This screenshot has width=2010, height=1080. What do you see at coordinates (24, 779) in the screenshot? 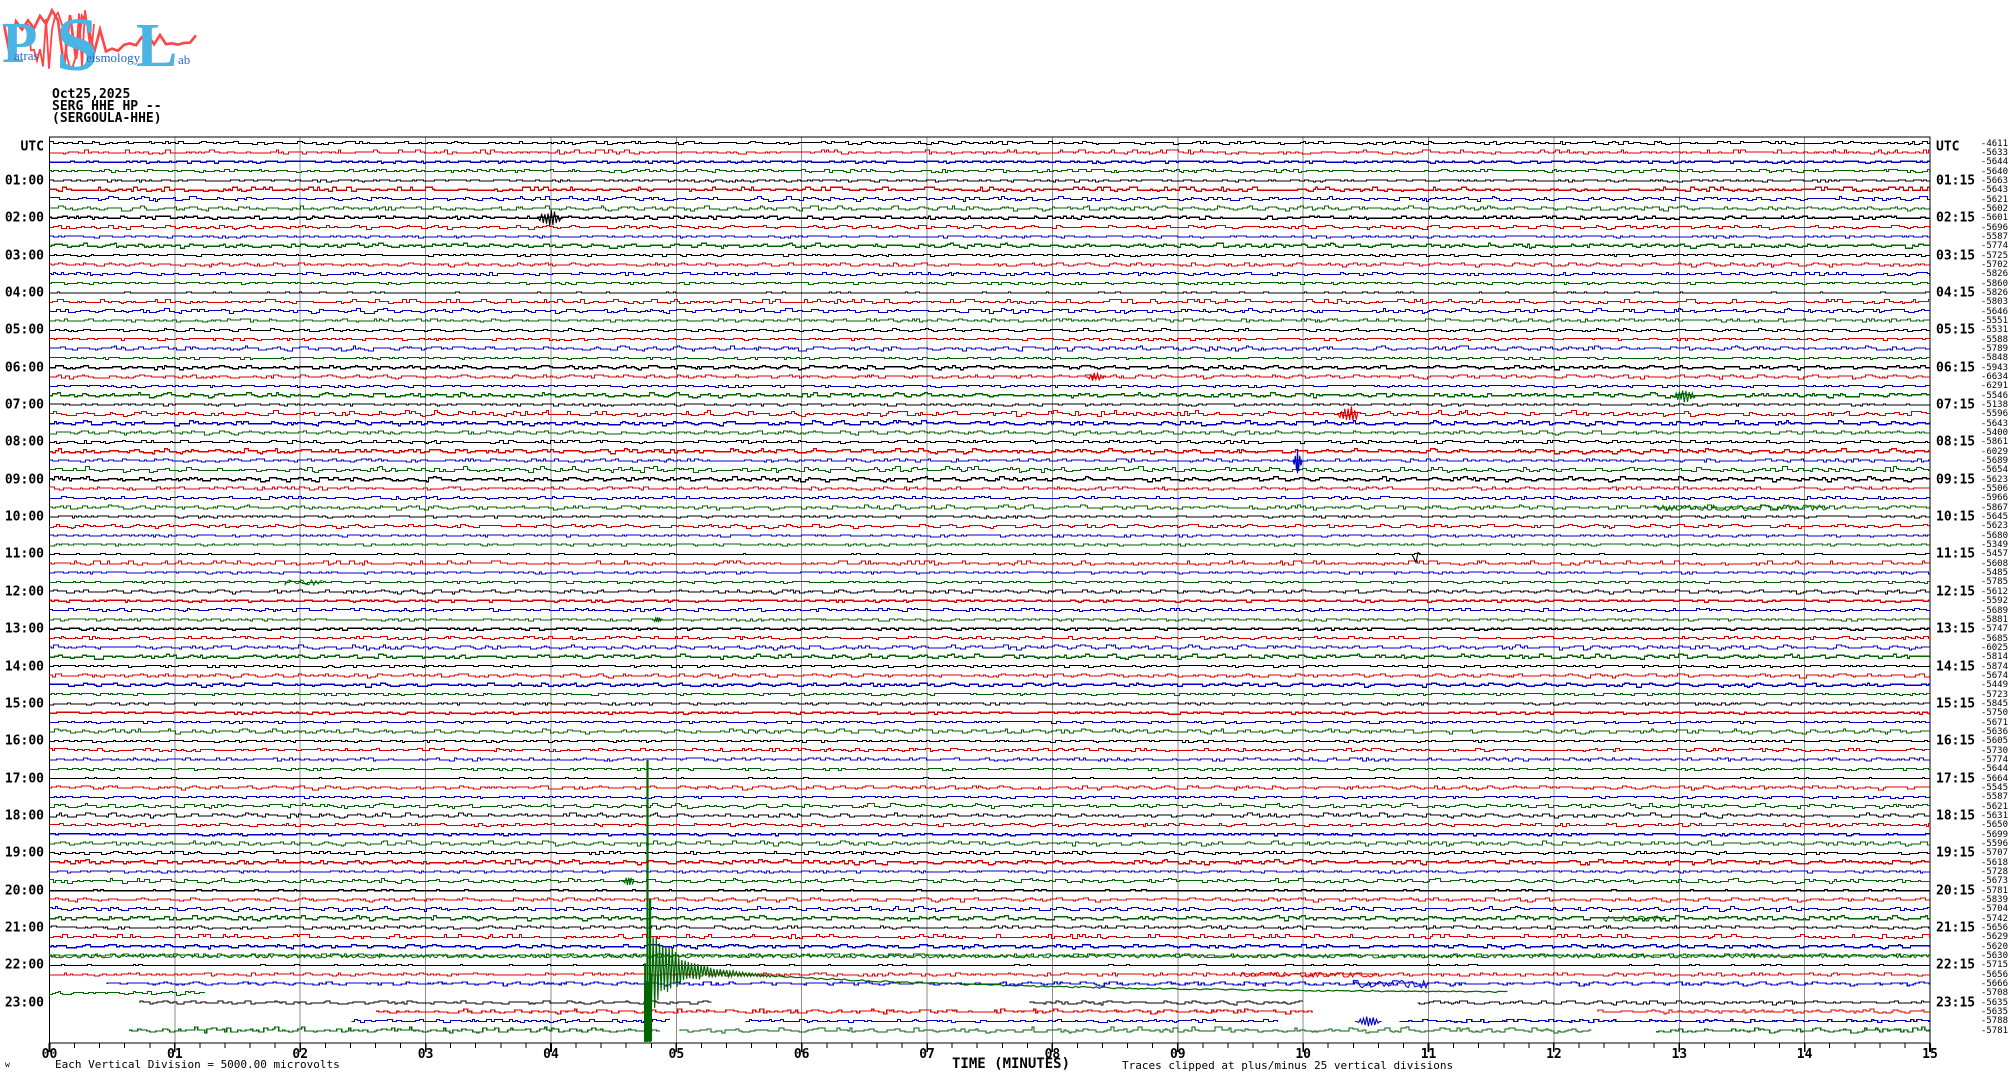
I see `left-time-label: 17:00` at bounding box center [24, 779].